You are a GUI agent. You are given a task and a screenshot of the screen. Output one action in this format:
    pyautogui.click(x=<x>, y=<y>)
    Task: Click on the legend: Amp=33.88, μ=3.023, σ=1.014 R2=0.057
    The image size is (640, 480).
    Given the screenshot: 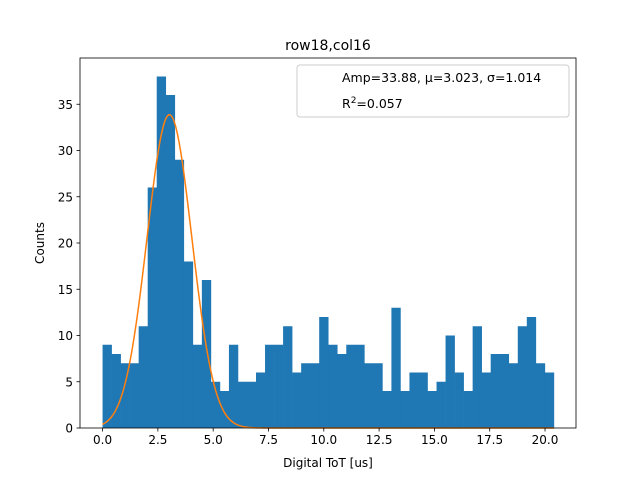 What is the action you would take?
    pyautogui.click(x=433, y=91)
    